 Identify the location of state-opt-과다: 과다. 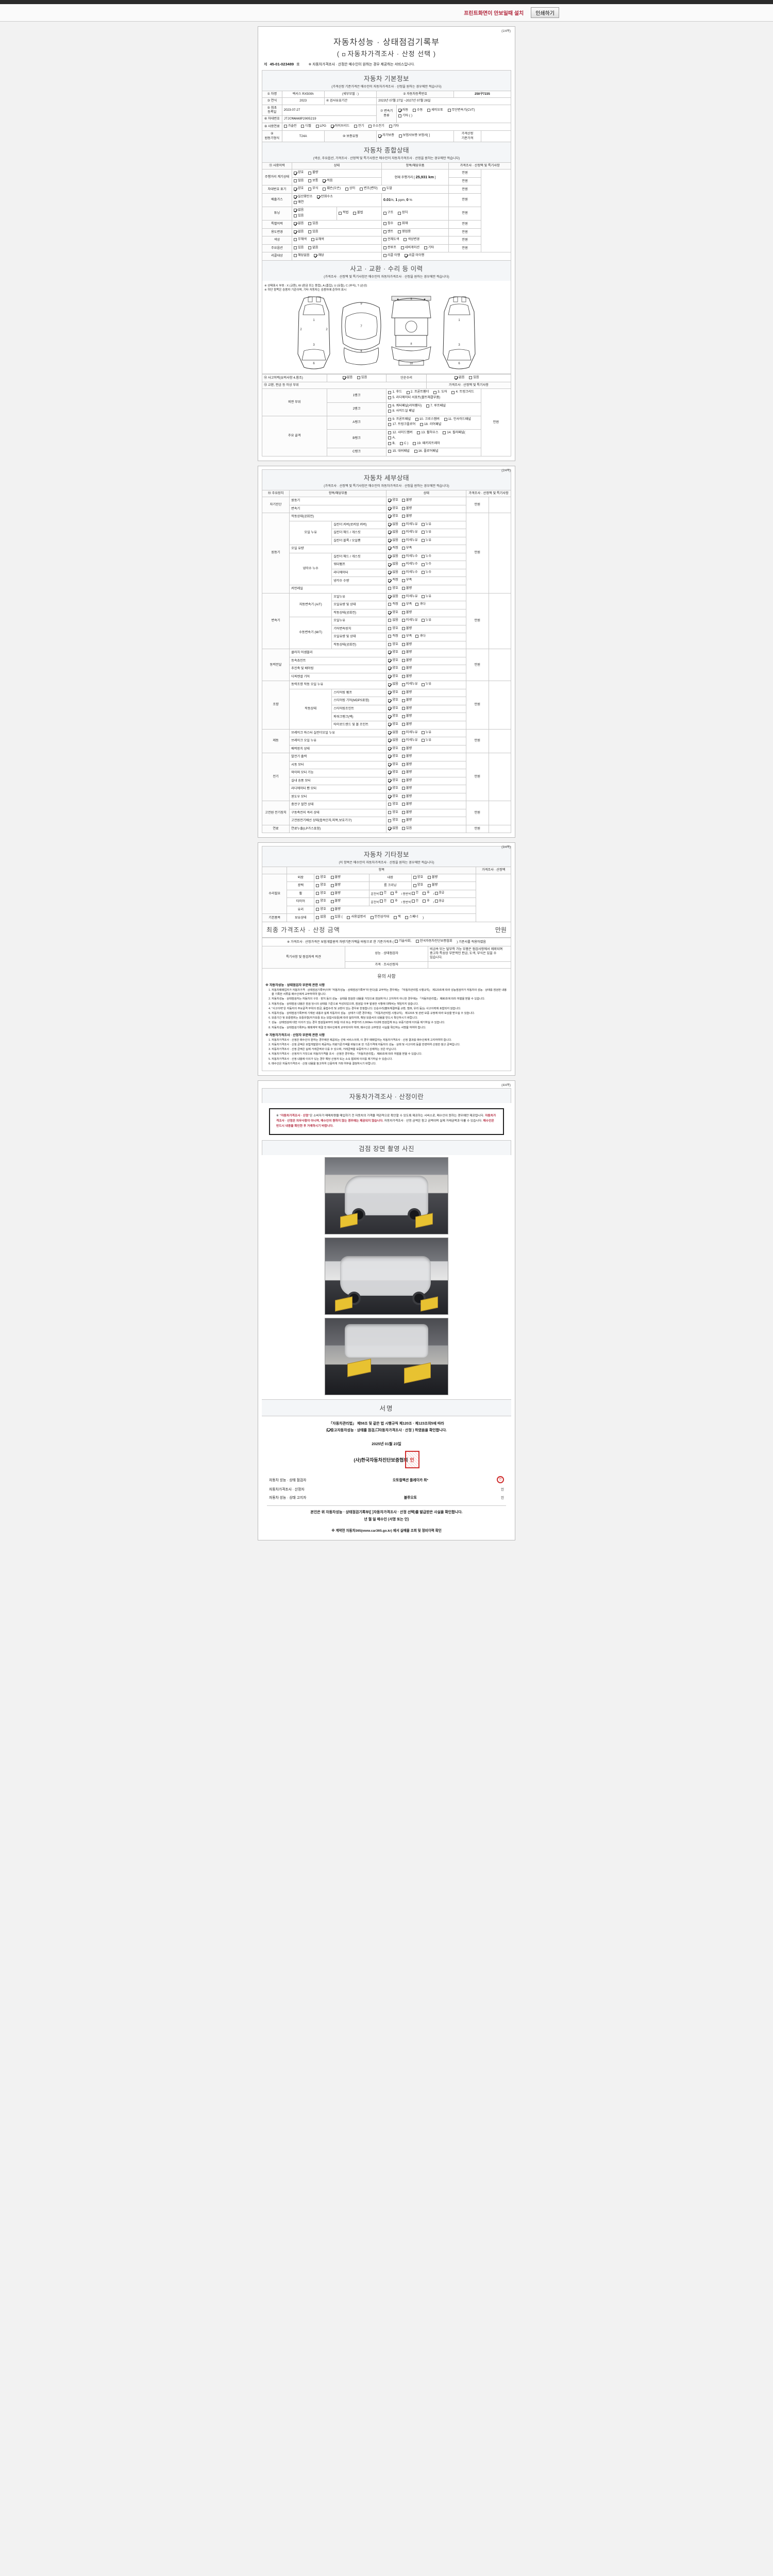
(420, 636).